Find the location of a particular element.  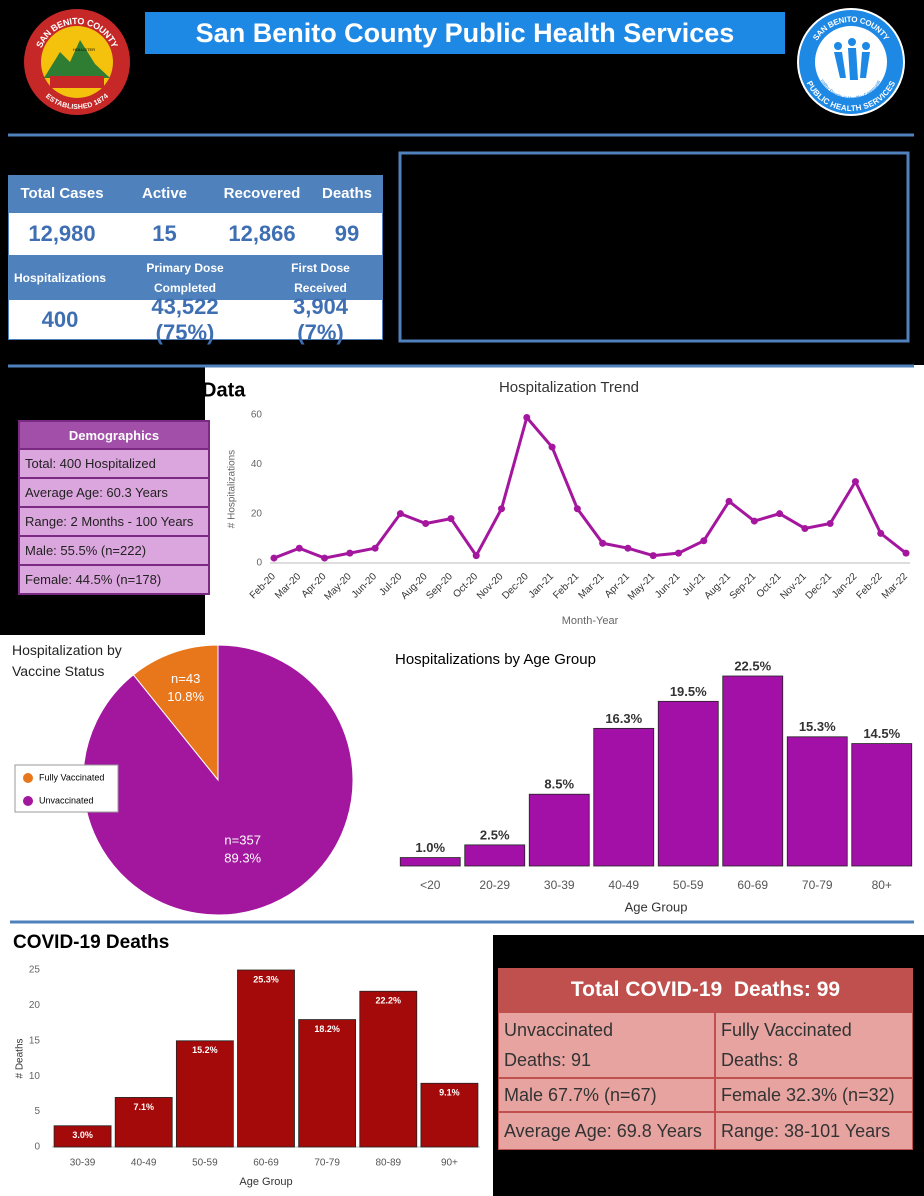

summary-value: 12,980 is located at coordinates (62, 233).